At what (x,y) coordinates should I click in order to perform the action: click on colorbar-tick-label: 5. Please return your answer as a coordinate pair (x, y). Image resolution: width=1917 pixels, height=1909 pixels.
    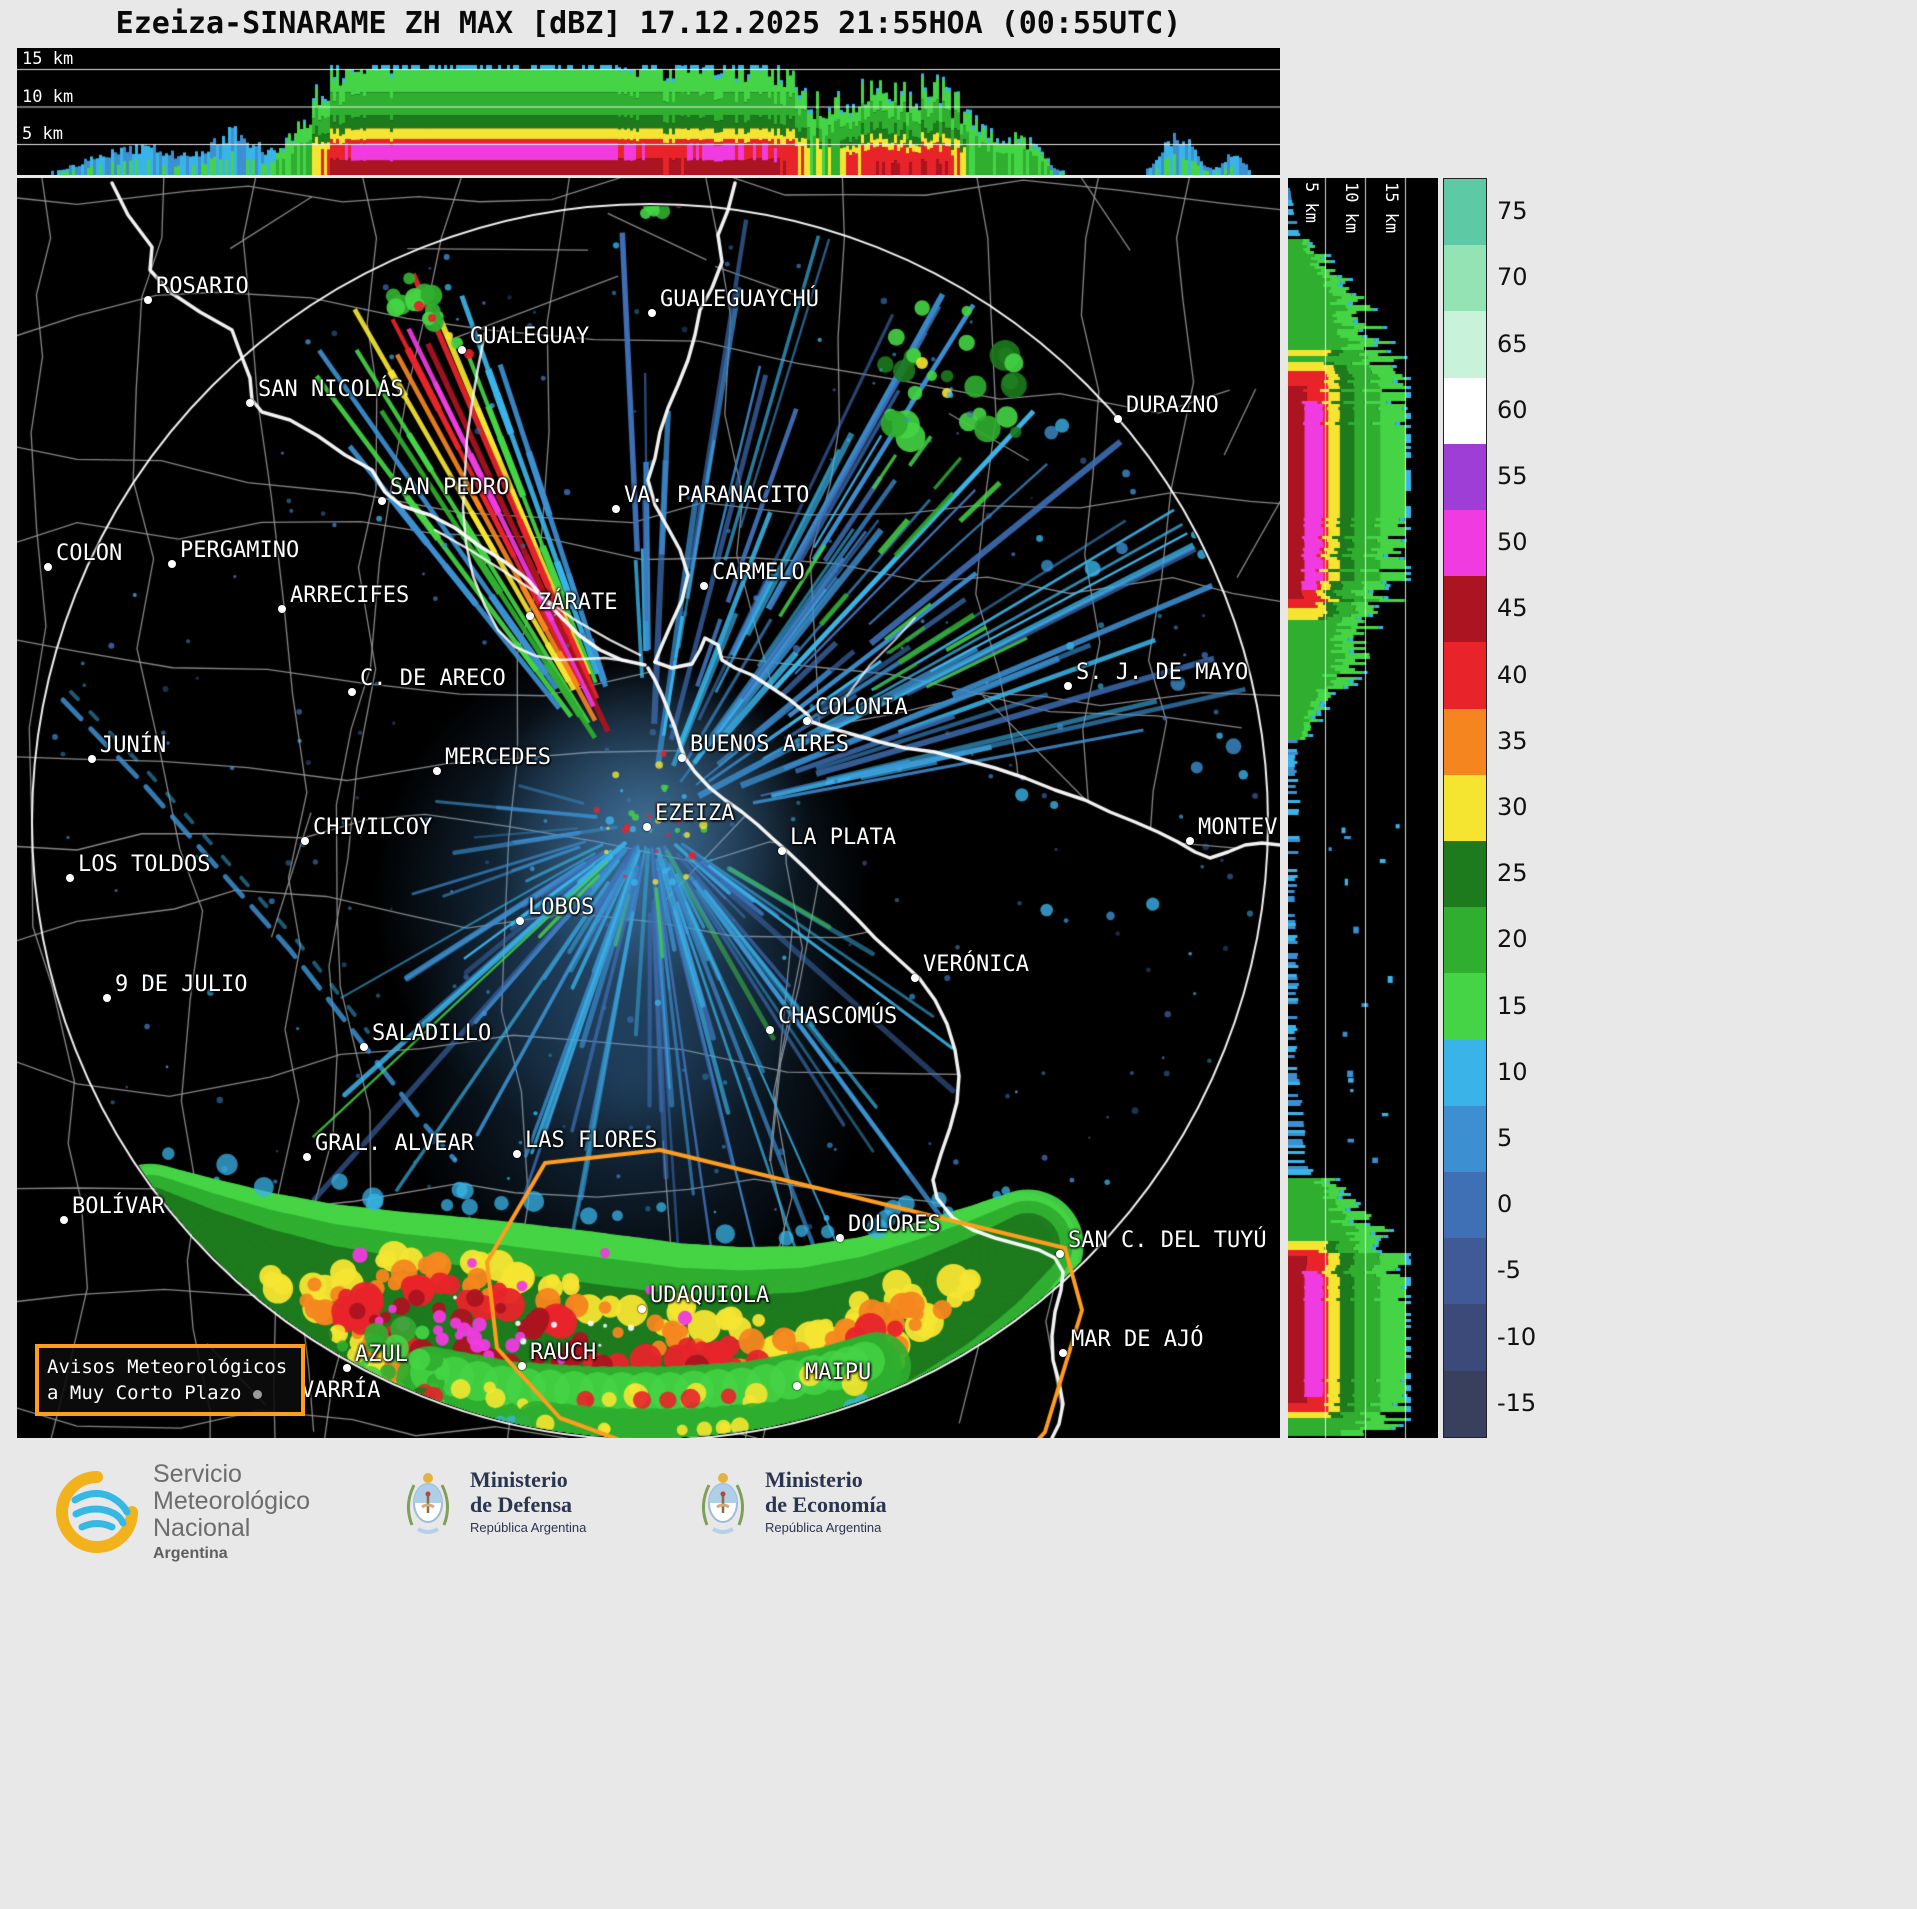
    Looking at the image, I should click on (1505, 1138).